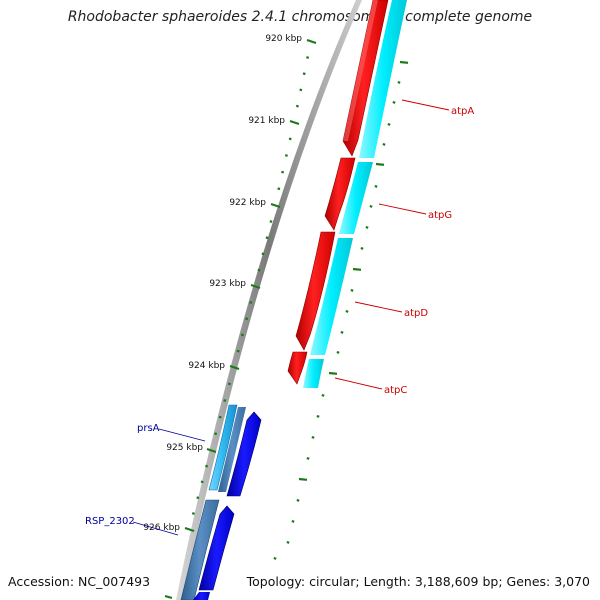 This screenshot has height=600, width=600. I want to click on tick-924-kbp: 924 kbp, so click(214, 366).